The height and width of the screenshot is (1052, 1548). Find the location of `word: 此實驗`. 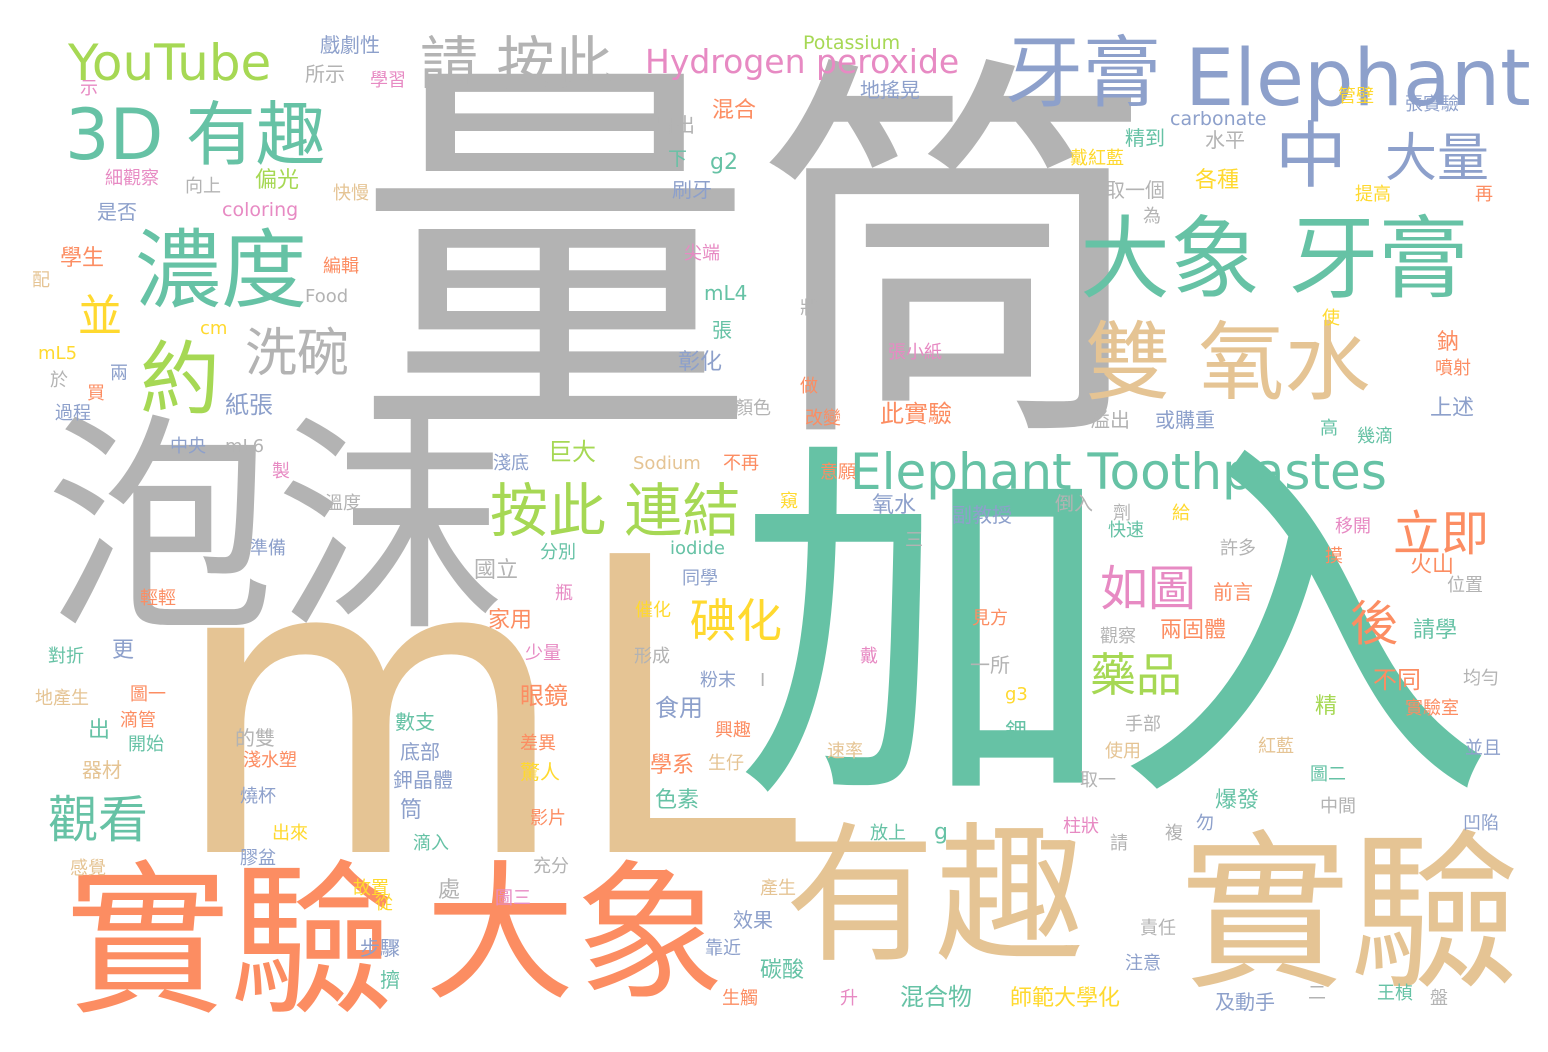

word: 此實驗 is located at coordinates (916, 414).